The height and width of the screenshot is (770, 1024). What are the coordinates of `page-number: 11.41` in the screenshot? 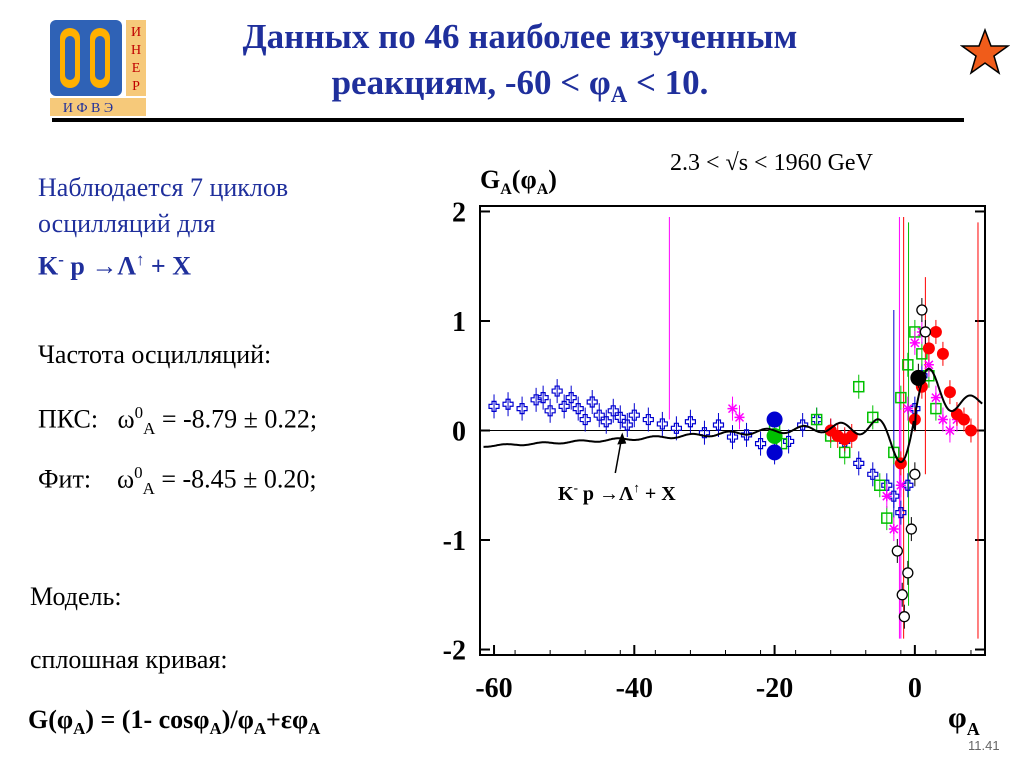 It's located at (984, 745).